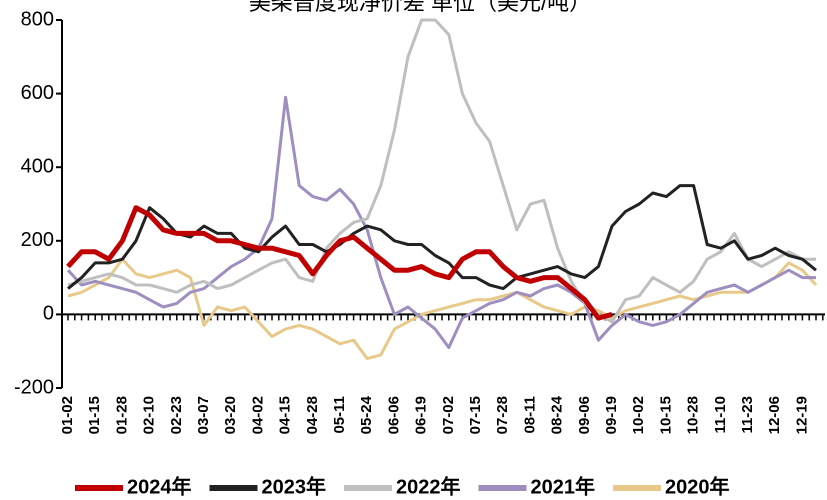  Describe the element at coordinates (257, 415) in the screenshot. I see `x-tick-label: 04-02` at that location.